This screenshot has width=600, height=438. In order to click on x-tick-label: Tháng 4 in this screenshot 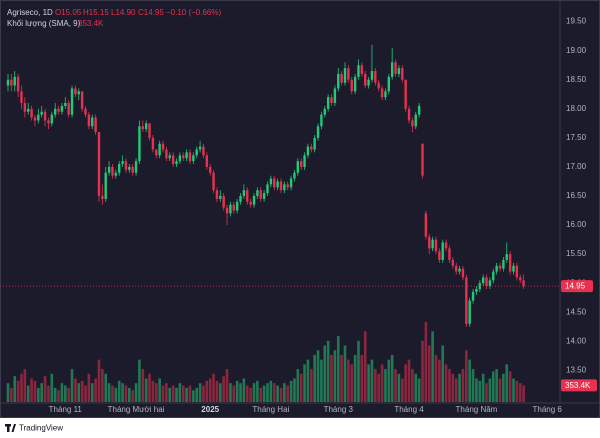, I will do `click(409, 409)`.